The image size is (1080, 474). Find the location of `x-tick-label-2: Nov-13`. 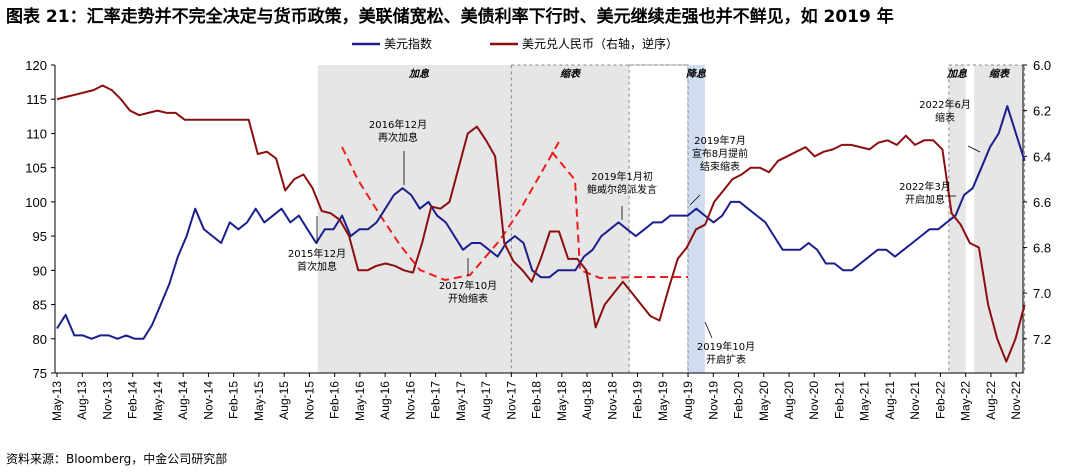

x-tick-label-2: Nov-13 is located at coordinates (107, 400).